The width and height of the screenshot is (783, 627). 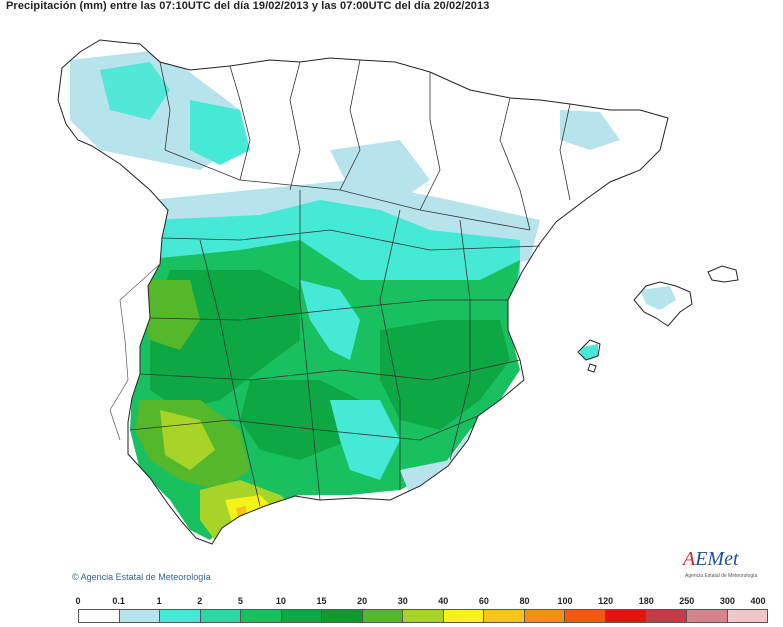 What do you see at coordinates (391, 602) in the screenshot?
I see `legend-tick-labels: 0 0.1 1 2 5 10 15 20 30 40 60 80 100 120 180 250 300 400` at bounding box center [391, 602].